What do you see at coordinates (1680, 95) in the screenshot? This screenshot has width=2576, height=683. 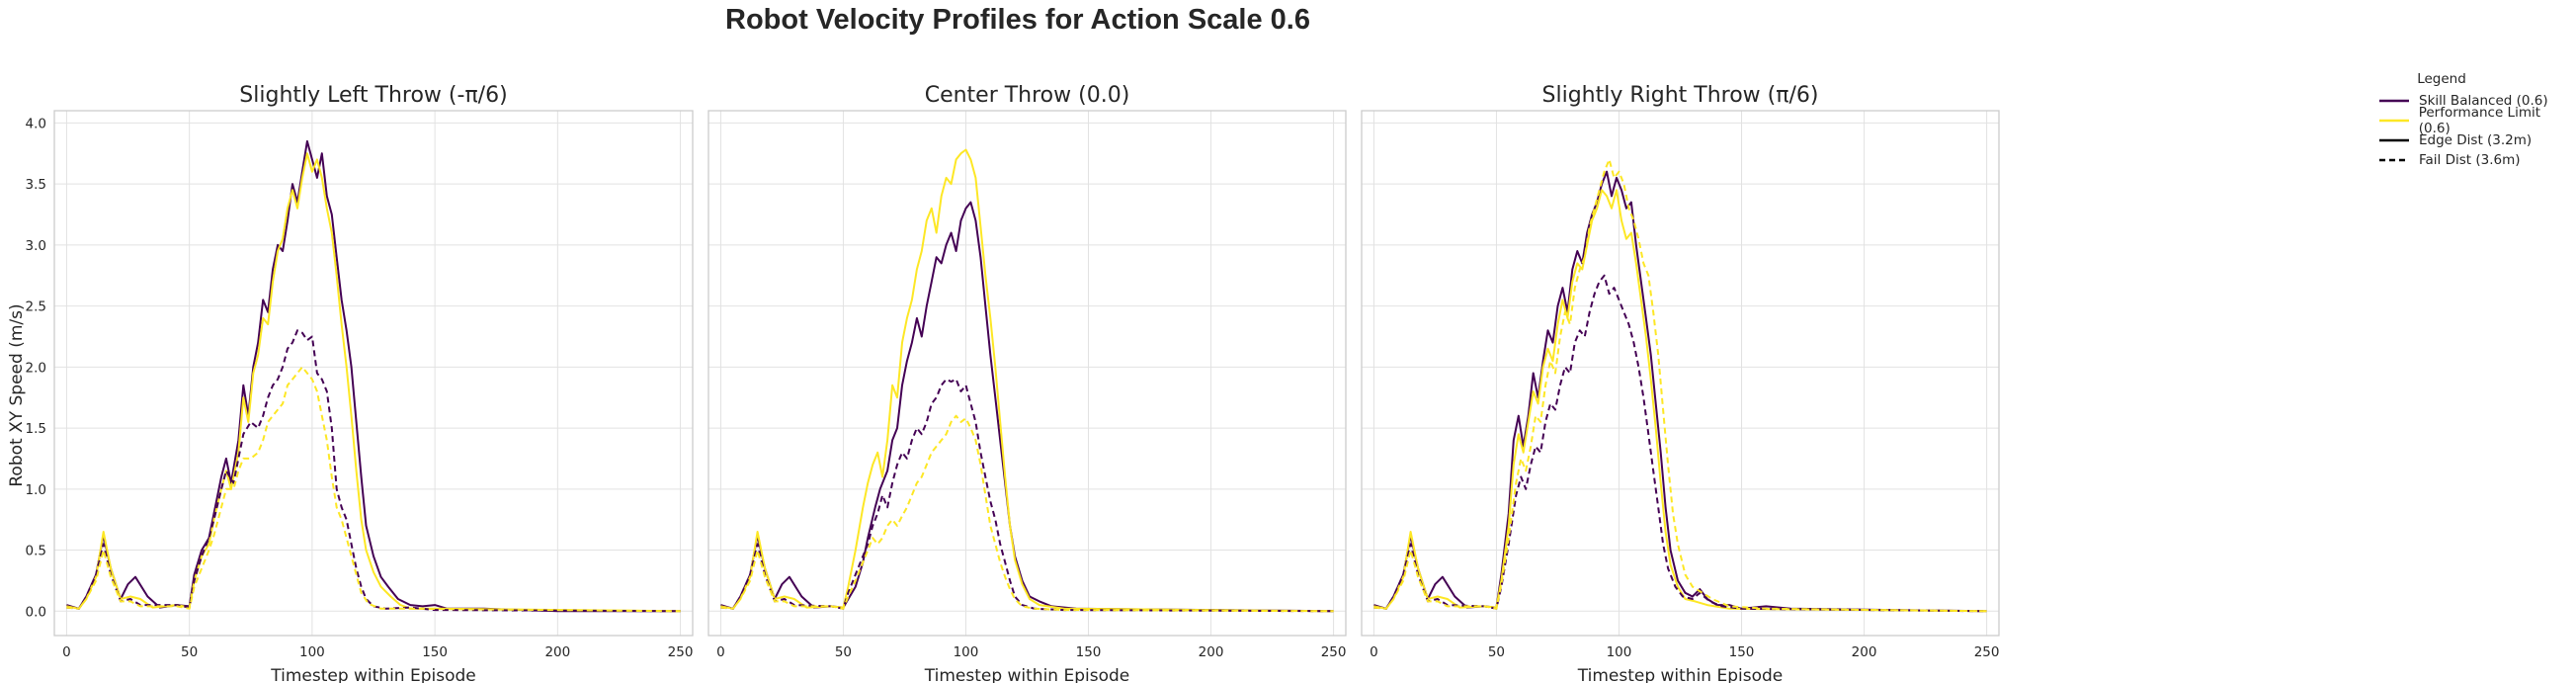 I see `subplot-title: Slightly Right Throw (π/6)` at bounding box center [1680, 95].